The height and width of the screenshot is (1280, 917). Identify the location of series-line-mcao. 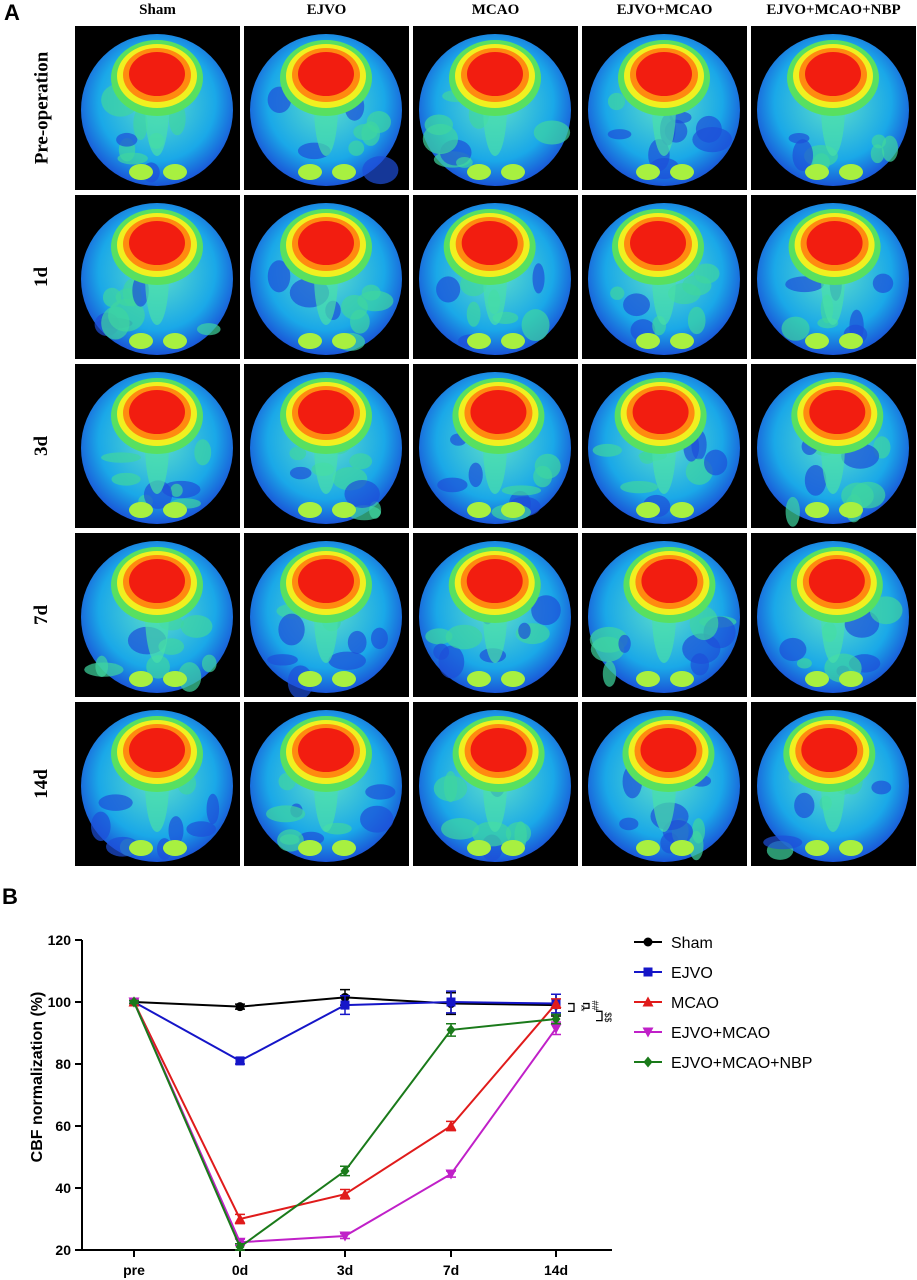
(345, 1111).